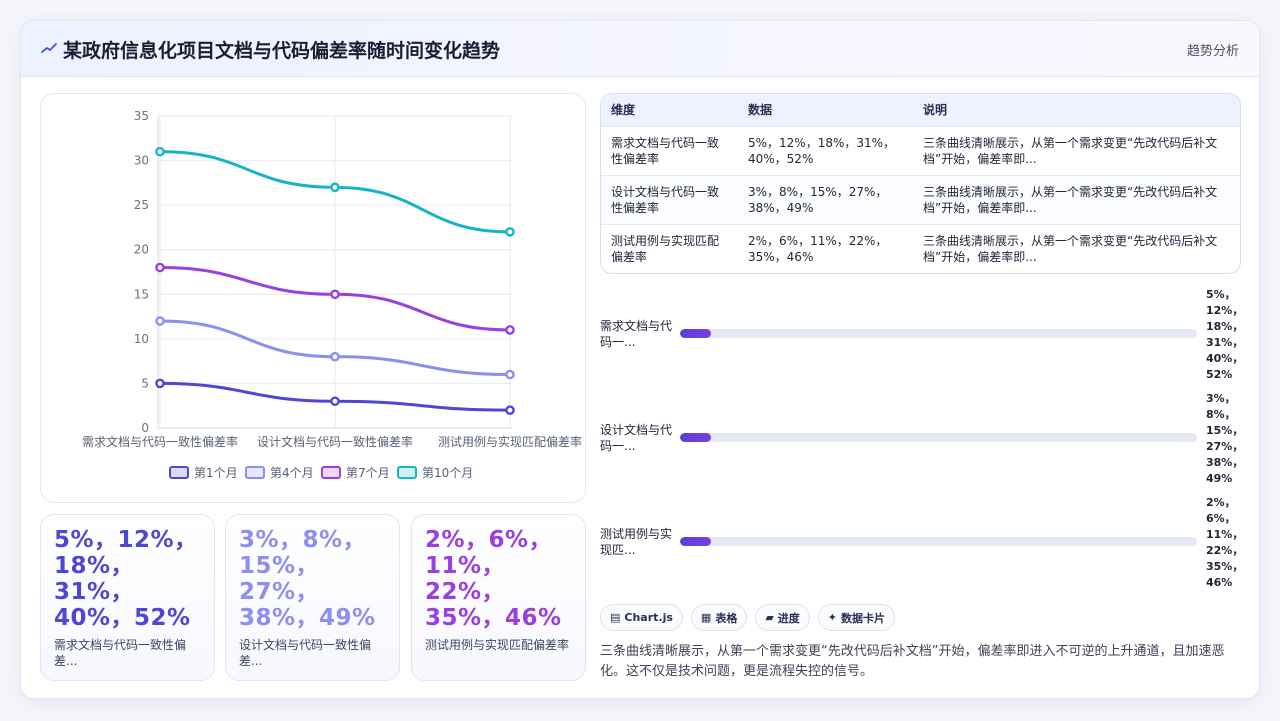 The width and height of the screenshot is (1280, 721). What do you see at coordinates (141, 205) in the screenshot?
I see `y-tick-label: 25` at bounding box center [141, 205].